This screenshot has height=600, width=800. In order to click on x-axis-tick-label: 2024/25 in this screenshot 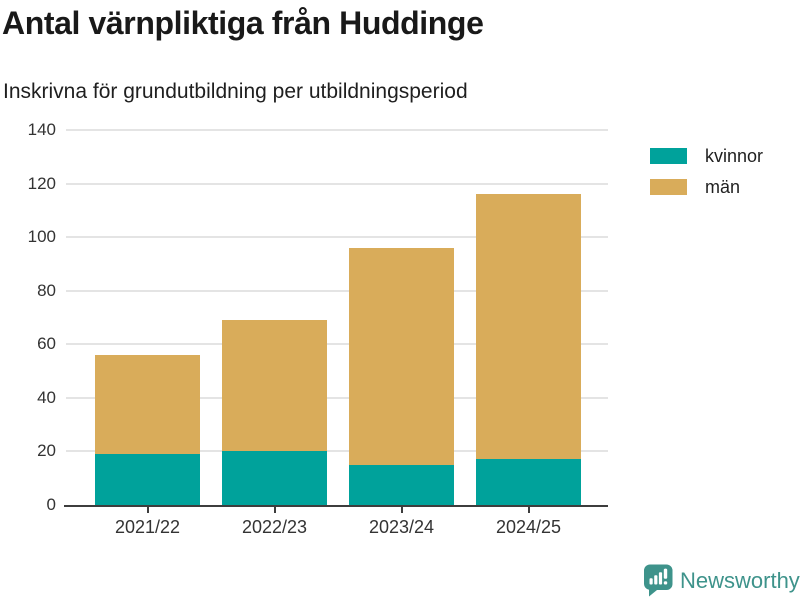, I will do `click(528, 527)`.